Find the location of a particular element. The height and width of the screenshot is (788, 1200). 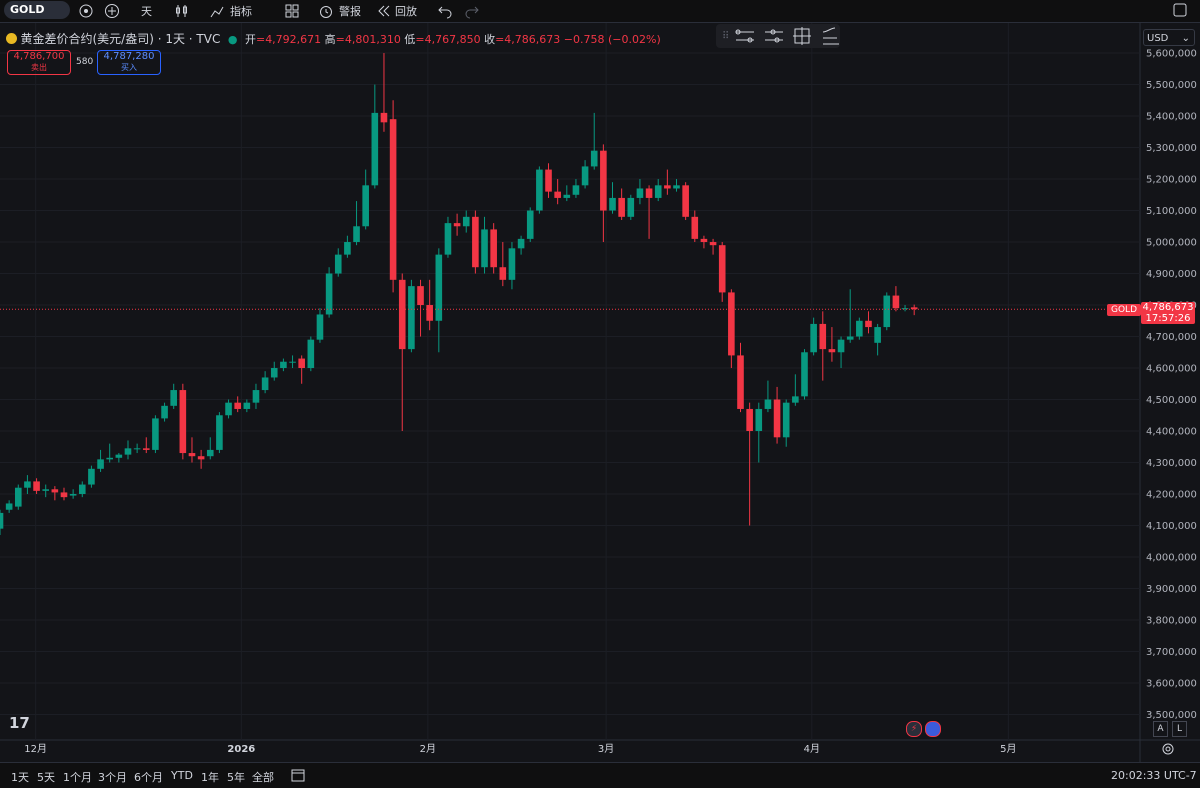

range-button: 全部 is located at coordinates (263, 777).